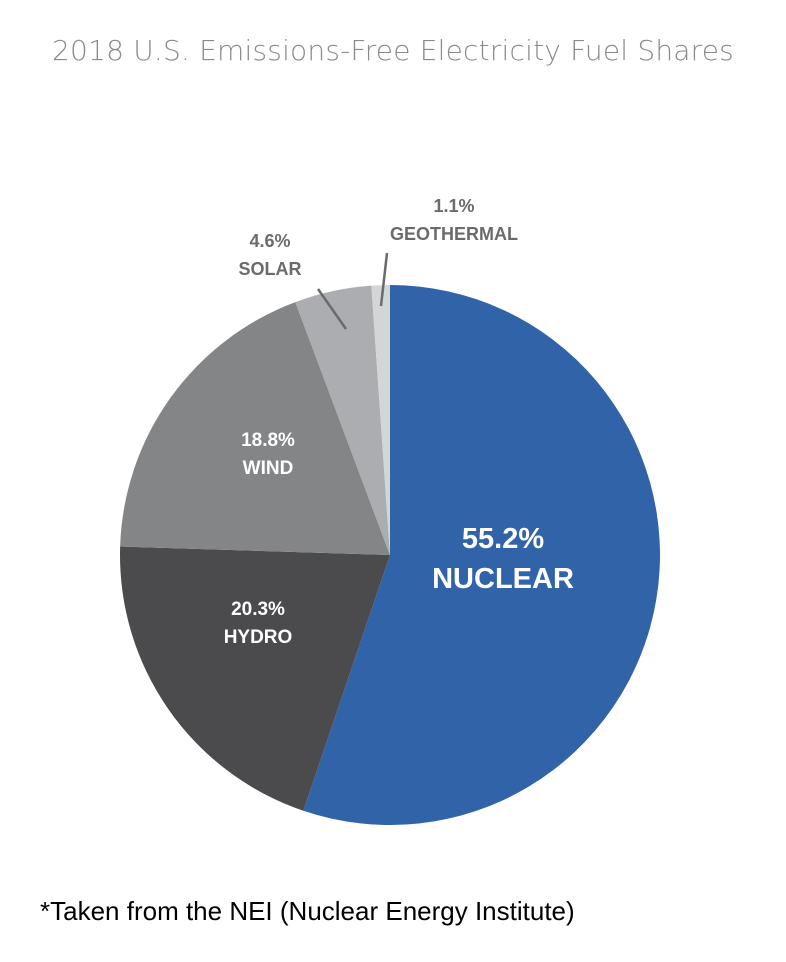 The image size is (786, 962). What do you see at coordinates (258, 609) in the screenshot?
I see `slice-percent-hydro: 20.3%` at bounding box center [258, 609].